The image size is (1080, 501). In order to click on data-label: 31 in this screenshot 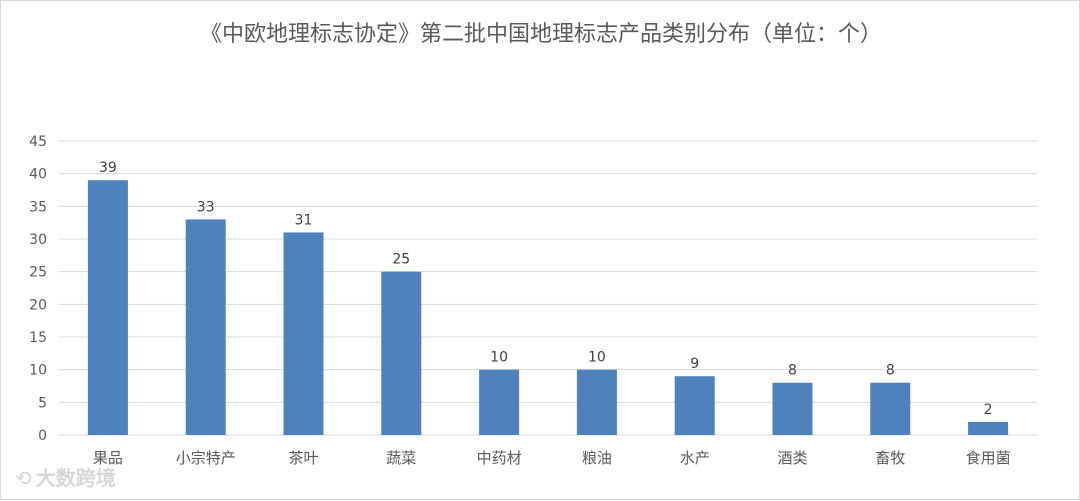, I will do `click(304, 220)`.